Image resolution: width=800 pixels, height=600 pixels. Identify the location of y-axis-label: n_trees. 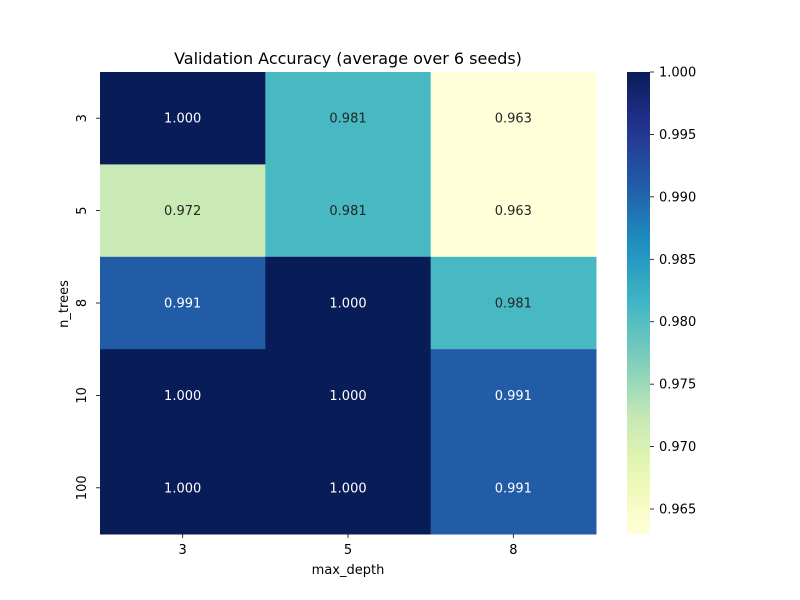
(64, 304).